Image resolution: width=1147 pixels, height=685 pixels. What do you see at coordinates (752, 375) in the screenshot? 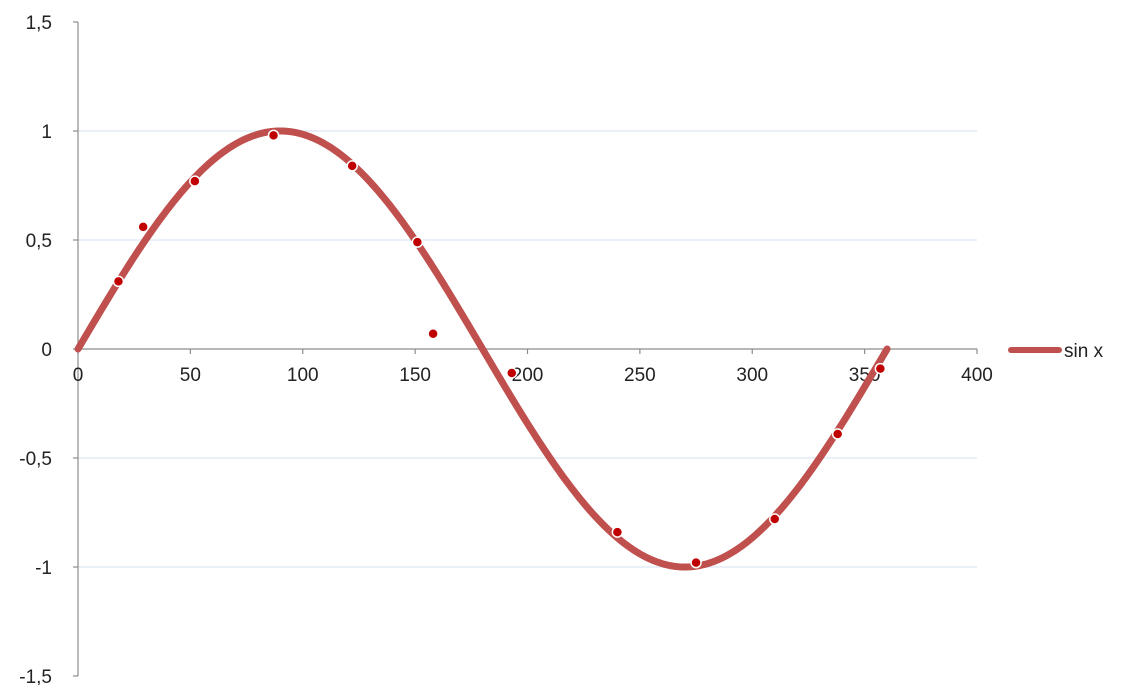
I see `x-tick-label: 300` at bounding box center [752, 375].